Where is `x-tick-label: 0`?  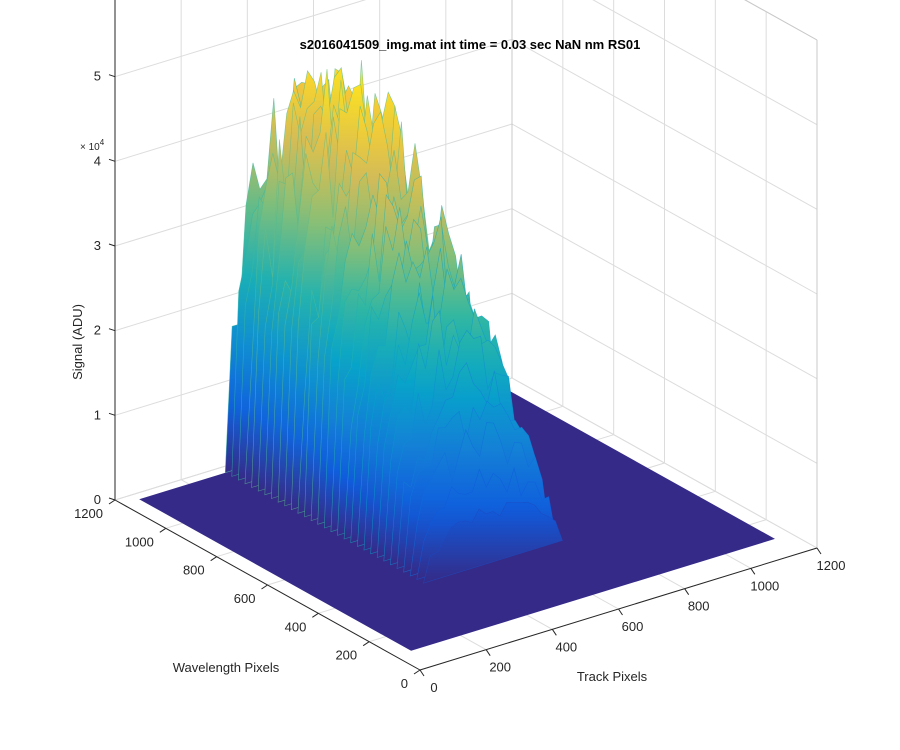
x-tick-label: 0 is located at coordinates (433, 687).